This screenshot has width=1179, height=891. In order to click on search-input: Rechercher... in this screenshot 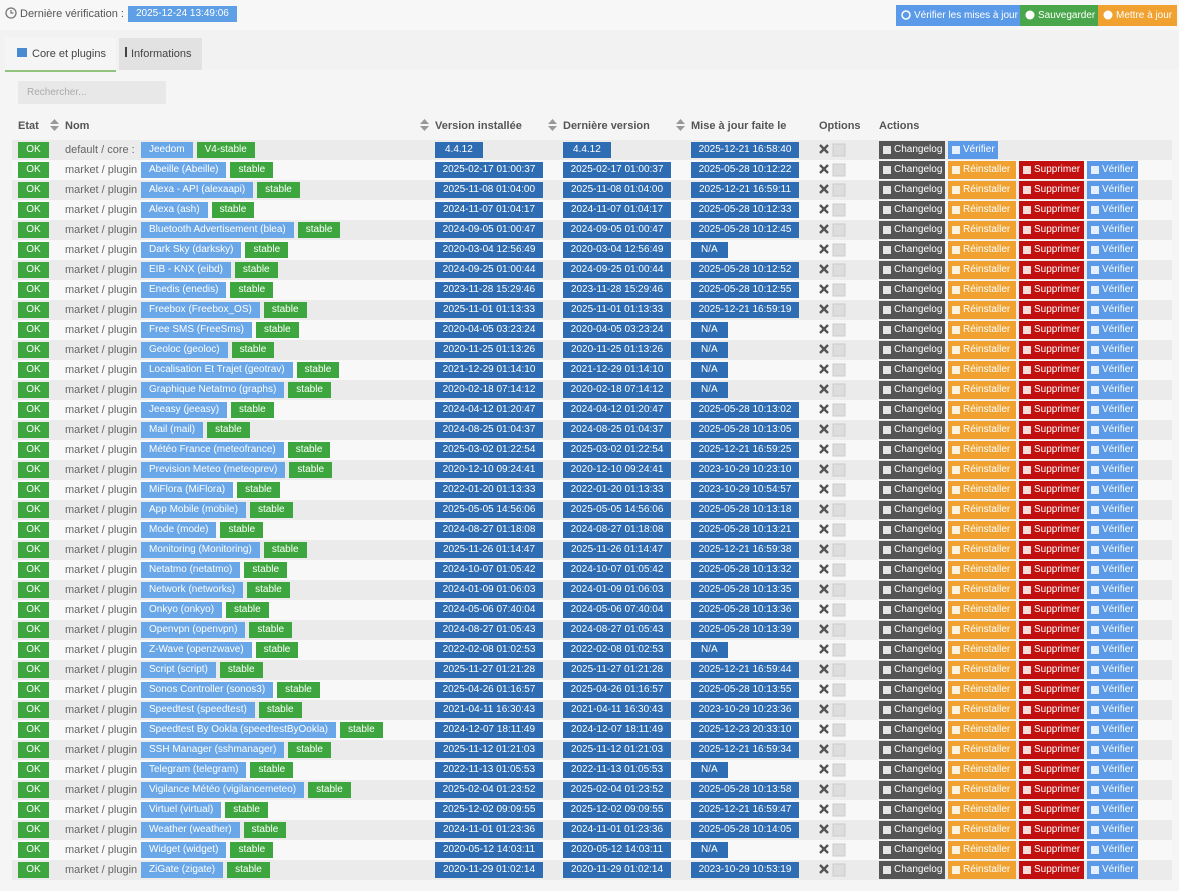, I will do `click(92, 92)`.